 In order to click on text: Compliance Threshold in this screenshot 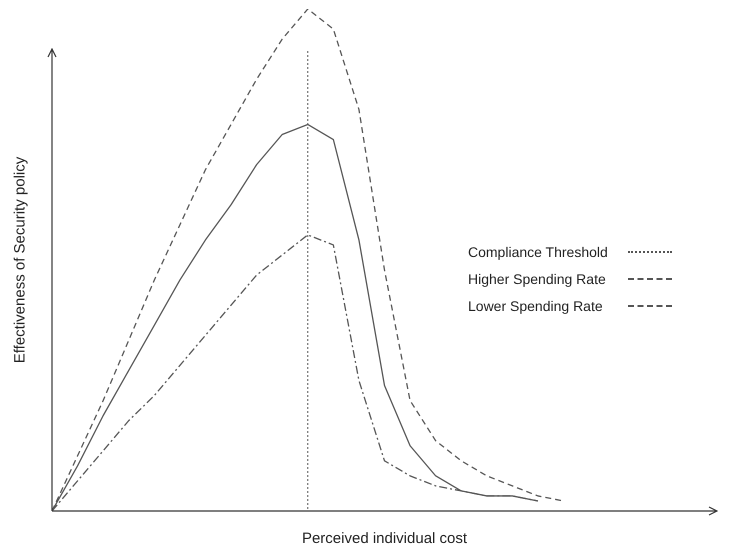, I will do `click(538, 252)`.